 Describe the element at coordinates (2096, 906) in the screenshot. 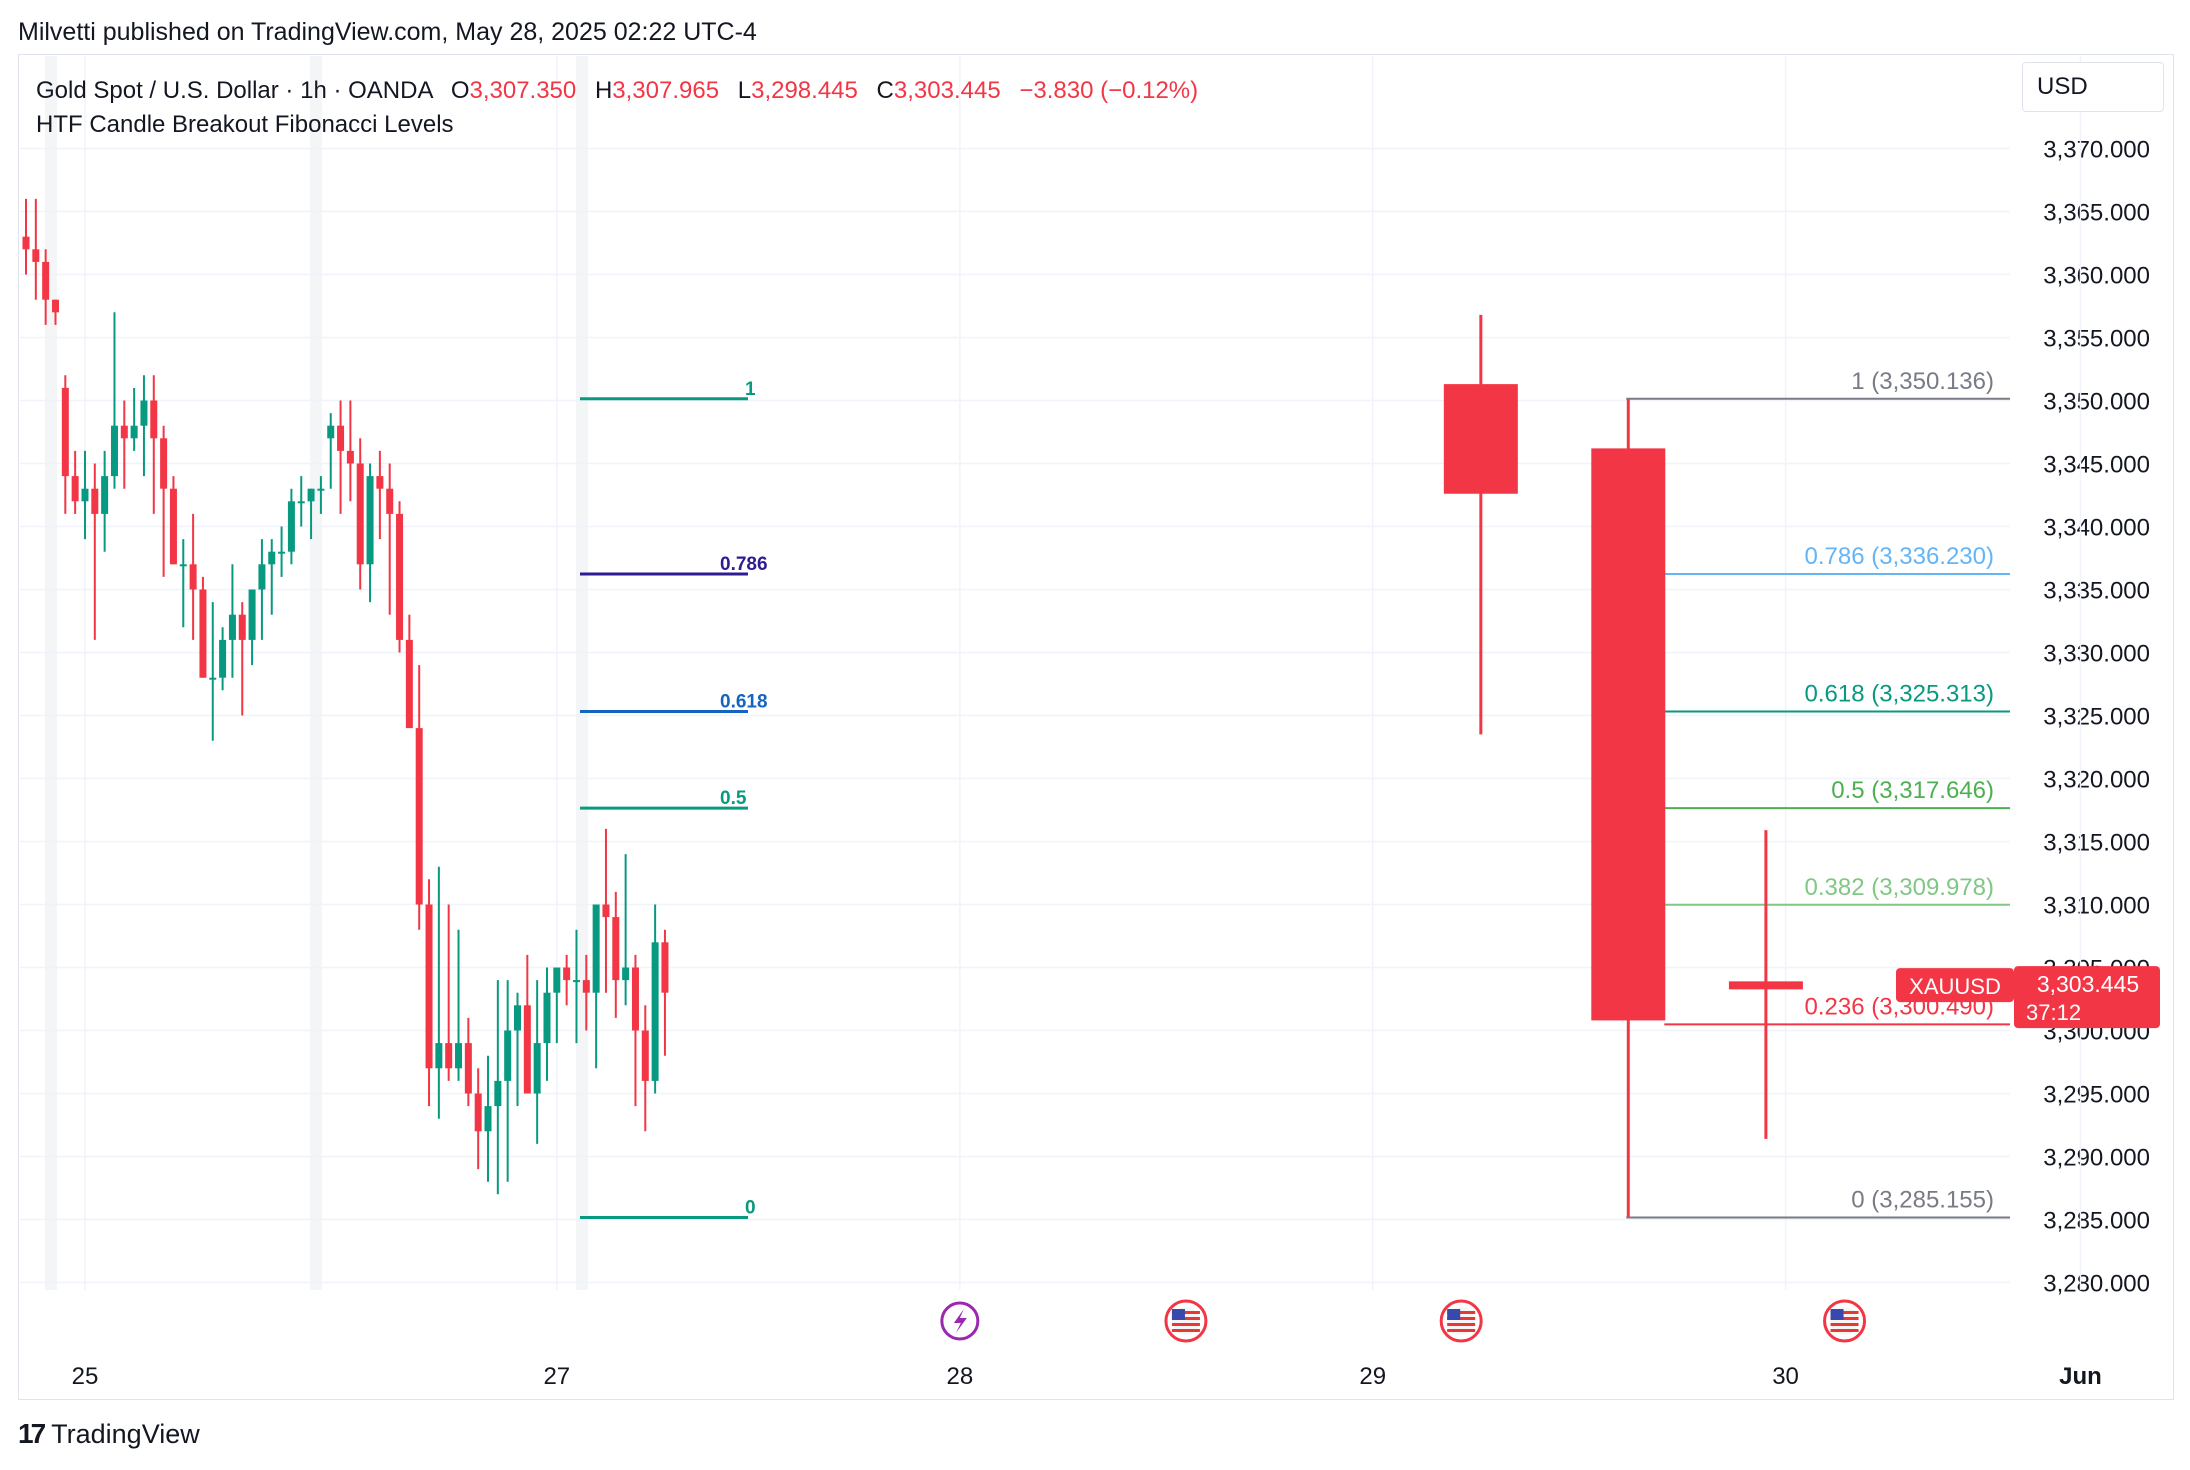

I see `y-tick-label: 3,310.000` at that location.